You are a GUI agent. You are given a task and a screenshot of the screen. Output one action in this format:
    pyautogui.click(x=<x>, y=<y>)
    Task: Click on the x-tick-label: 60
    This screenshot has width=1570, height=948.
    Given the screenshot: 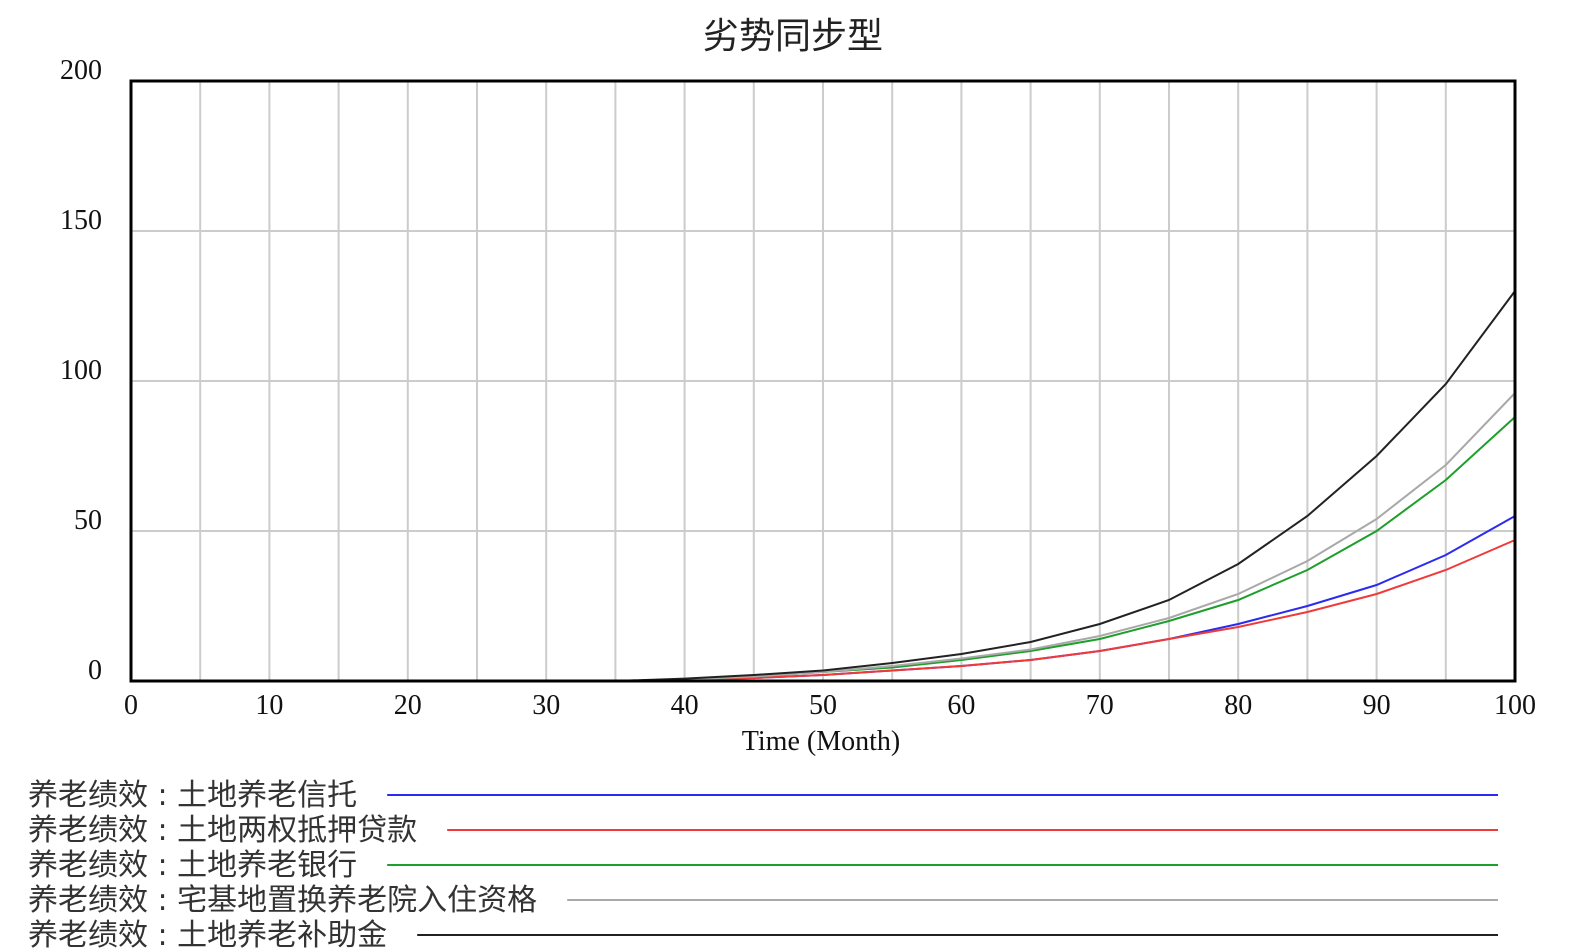 What is the action you would take?
    pyautogui.click(x=961, y=705)
    